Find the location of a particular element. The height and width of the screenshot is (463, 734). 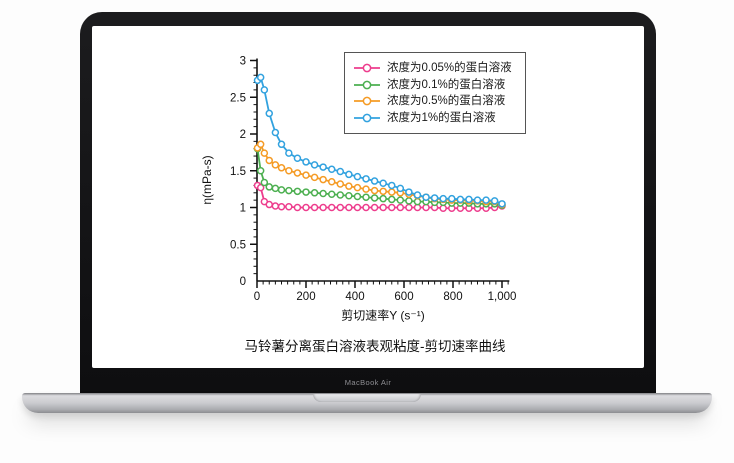

legend-item: 浓度为0.05%的蛋白溶液 is located at coordinates (433, 68).